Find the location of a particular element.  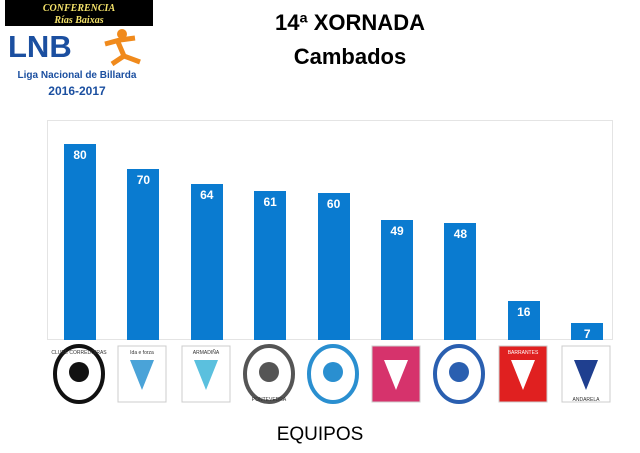

team-logo-text: Ida e forza is located at coordinates (143, 353).